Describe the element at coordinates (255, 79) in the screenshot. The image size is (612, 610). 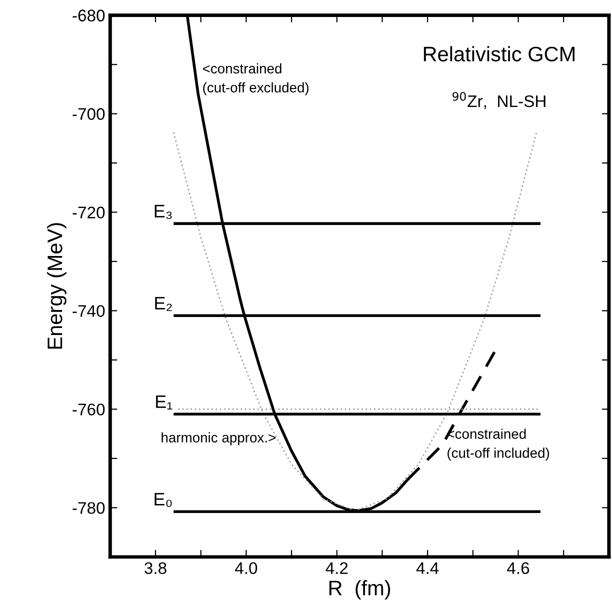
I see `annotation: <constrained (cut-off excluded)` at that location.